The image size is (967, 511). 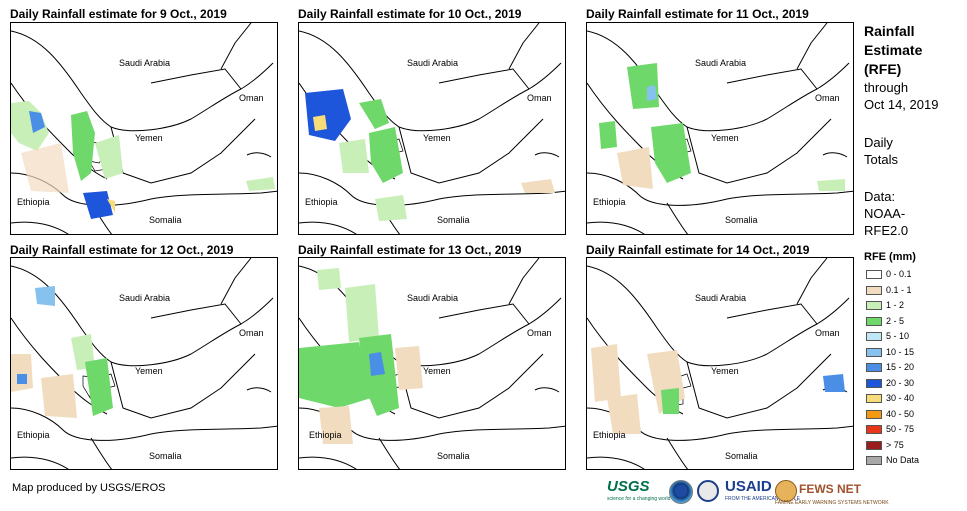 I want to click on legend-label: 15 - 20, so click(x=900, y=367).